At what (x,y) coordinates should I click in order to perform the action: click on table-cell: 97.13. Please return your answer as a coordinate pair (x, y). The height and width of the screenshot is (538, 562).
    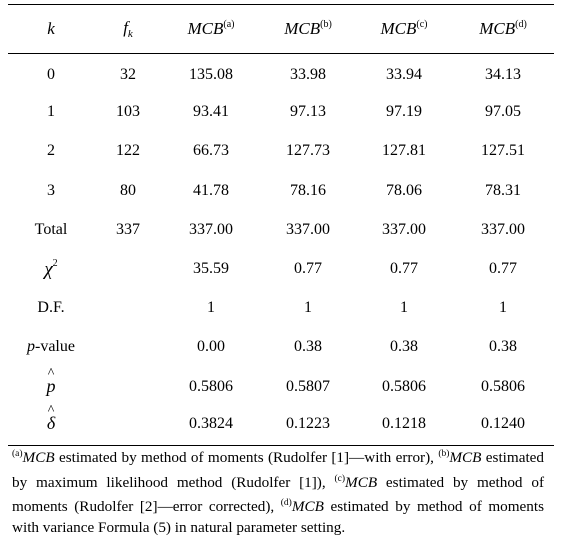
    Looking at the image, I should click on (308, 112).